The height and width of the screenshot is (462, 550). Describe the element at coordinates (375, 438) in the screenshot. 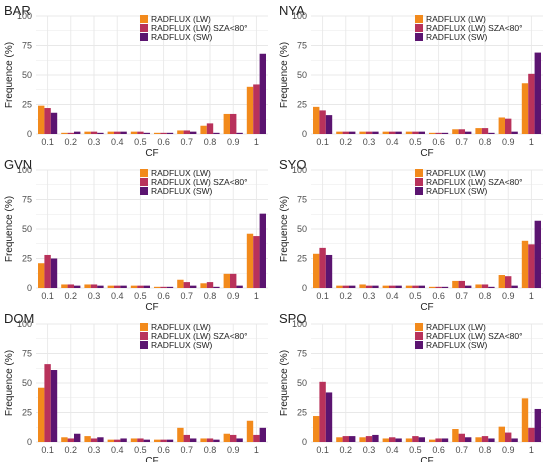

I see `bar-spo-s2-c2` at that location.